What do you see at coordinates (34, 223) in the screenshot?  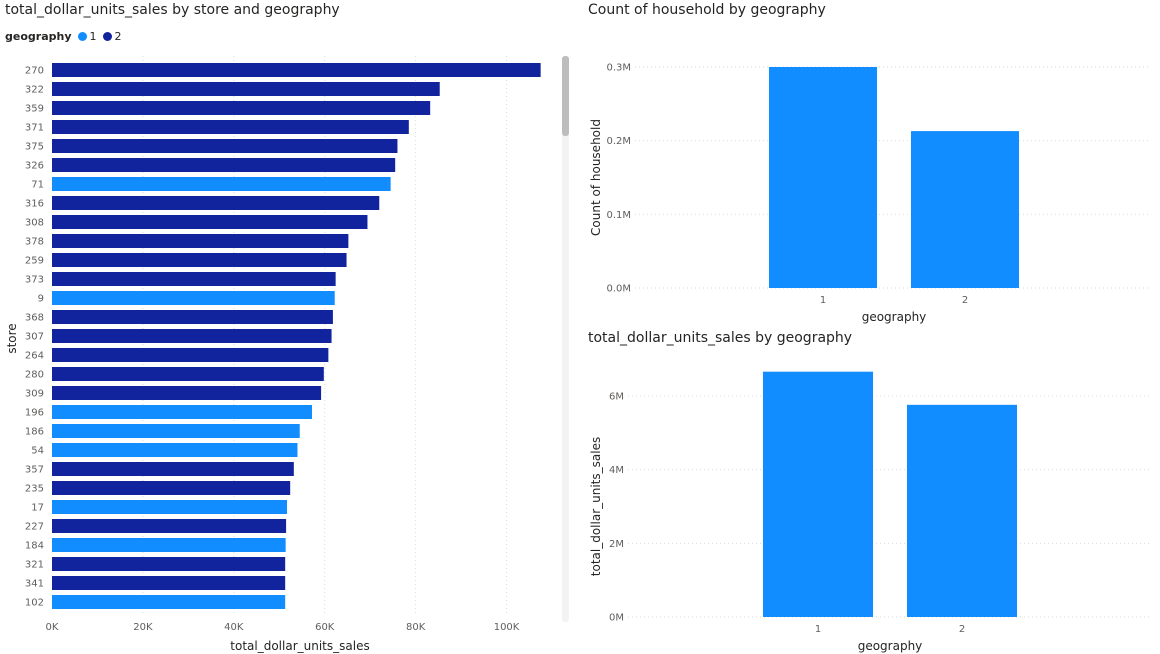 I see `y-tick-label: 308` at bounding box center [34, 223].